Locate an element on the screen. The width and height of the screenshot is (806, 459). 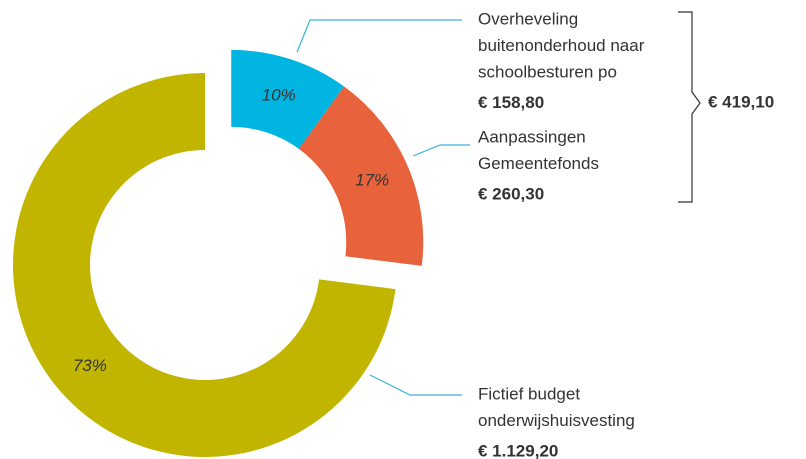
category-label: onderwijshuisvesting is located at coordinates (556, 420).